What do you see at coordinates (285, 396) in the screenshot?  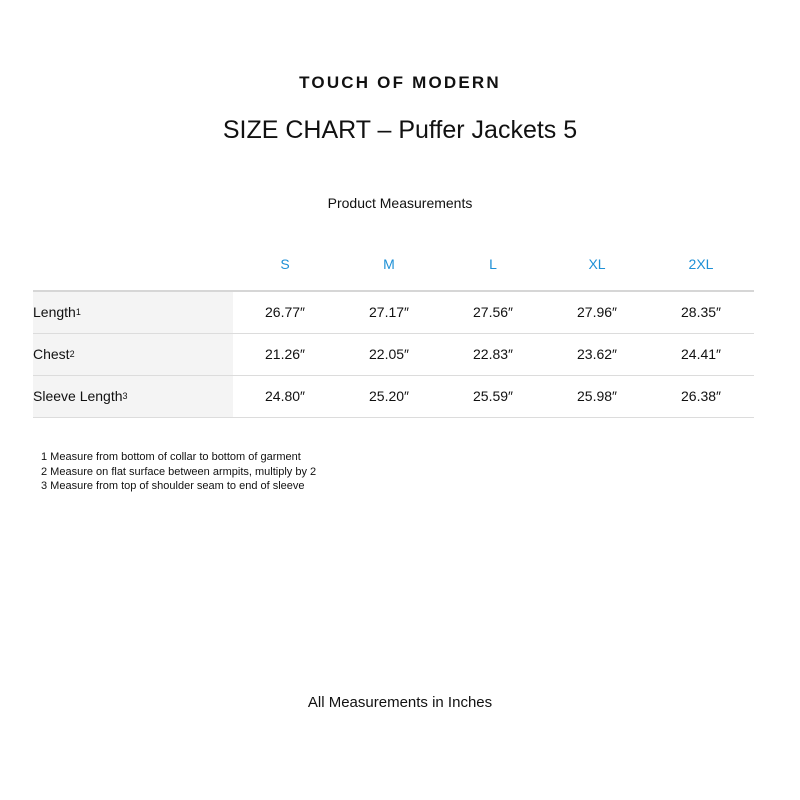 I see `measurement-cell: 24.80″` at bounding box center [285, 396].